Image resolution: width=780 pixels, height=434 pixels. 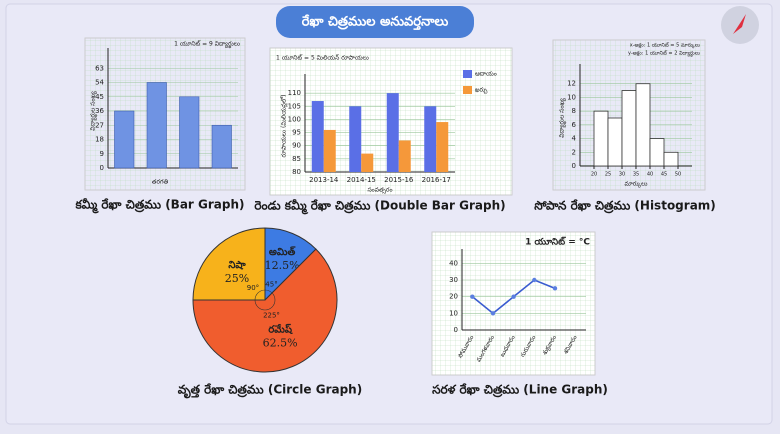 I want to click on x-tick-label: 30, so click(x=622, y=175).